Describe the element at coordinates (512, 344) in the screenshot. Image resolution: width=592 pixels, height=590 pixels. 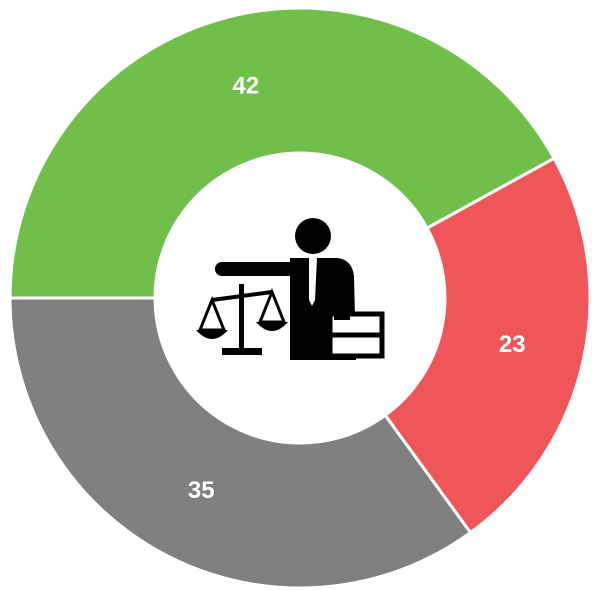
I see `value-label: 23` at that location.